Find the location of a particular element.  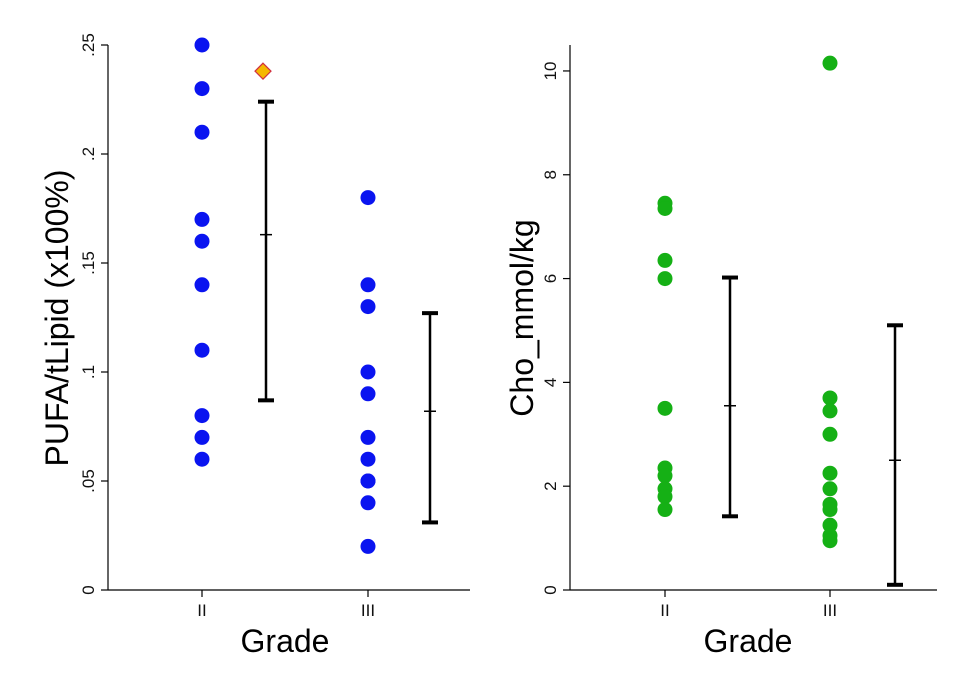

y-tick-label: .05 is located at coordinates (88, 481).